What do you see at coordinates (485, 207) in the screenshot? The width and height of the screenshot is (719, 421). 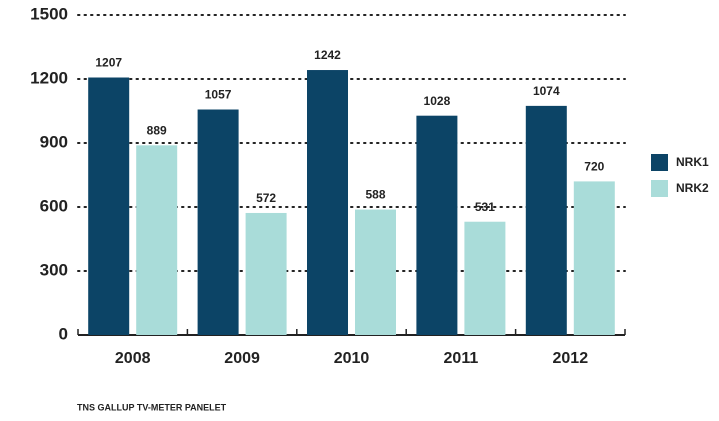 I see `data-label: 531` at bounding box center [485, 207].